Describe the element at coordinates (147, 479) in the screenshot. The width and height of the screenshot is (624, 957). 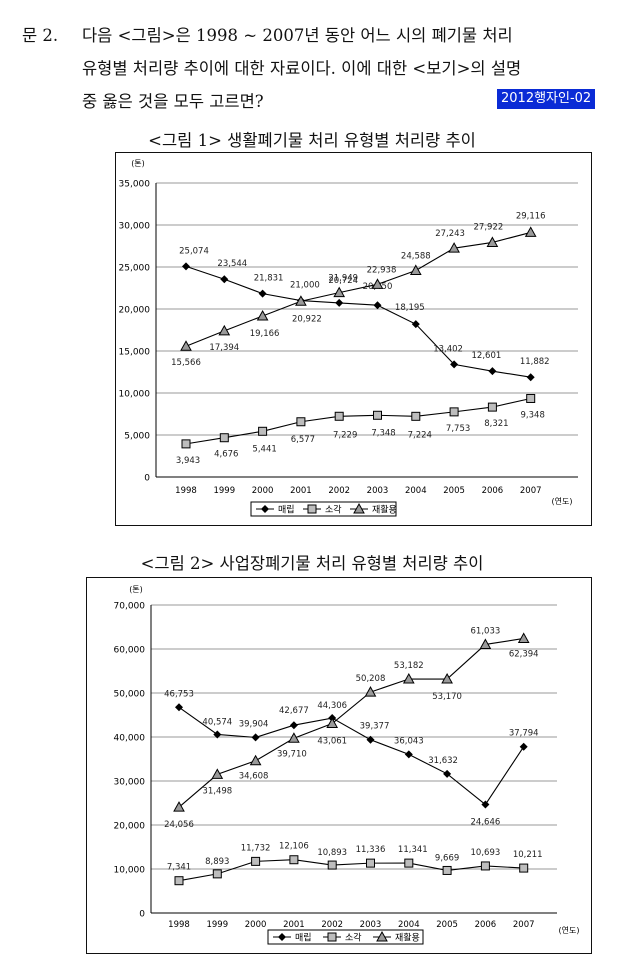
I see `y-tick-label: 0` at that location.